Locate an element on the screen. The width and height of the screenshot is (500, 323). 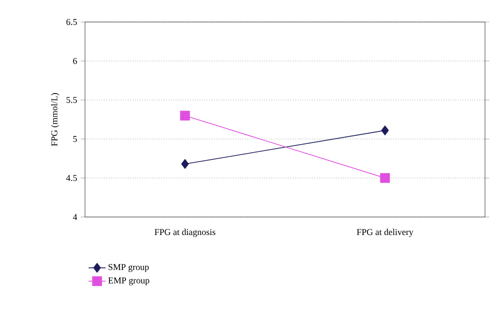
x-tick-label: FPG at delivery is located at coordinates (385, 232).